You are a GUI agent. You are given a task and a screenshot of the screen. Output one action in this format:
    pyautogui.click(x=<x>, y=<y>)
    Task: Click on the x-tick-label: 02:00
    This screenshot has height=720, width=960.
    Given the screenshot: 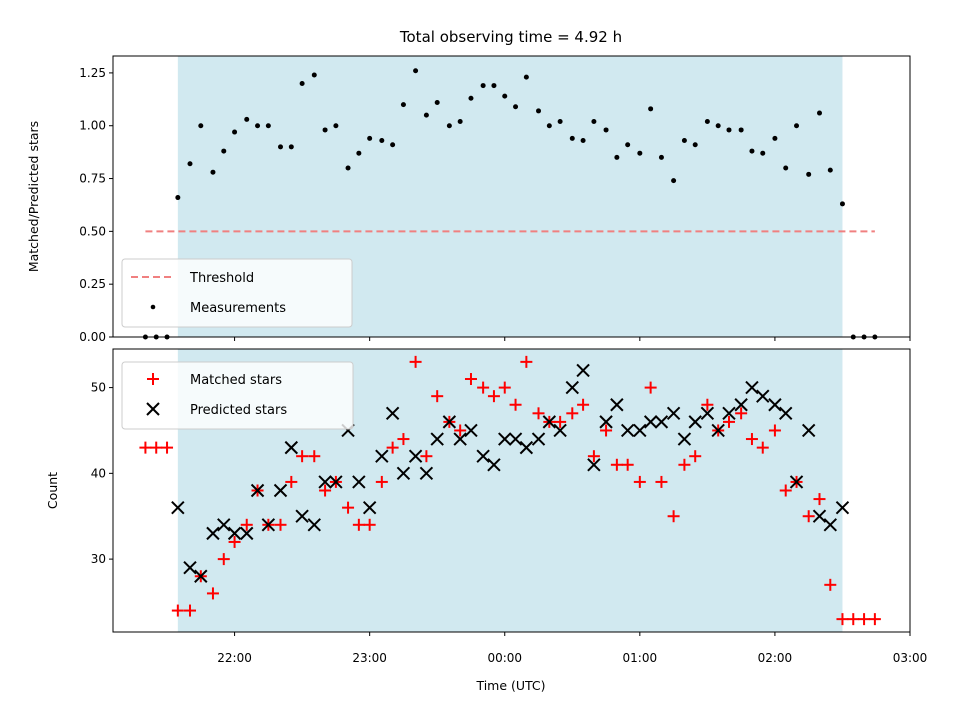 What is the action you would take?
    pyautogui.click(x=775, y=658)
    